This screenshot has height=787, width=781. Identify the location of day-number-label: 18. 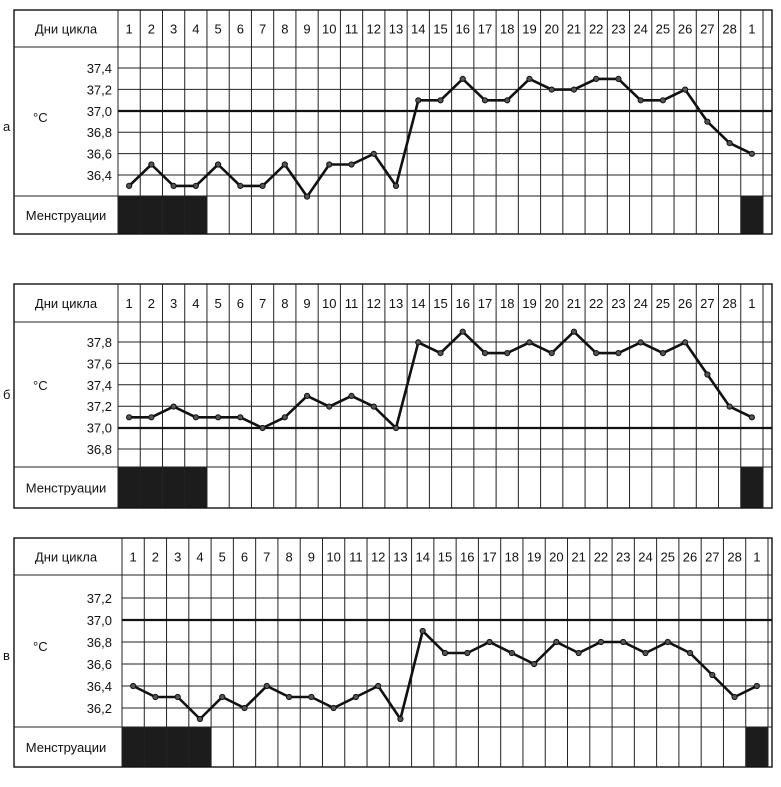
(507, 303).